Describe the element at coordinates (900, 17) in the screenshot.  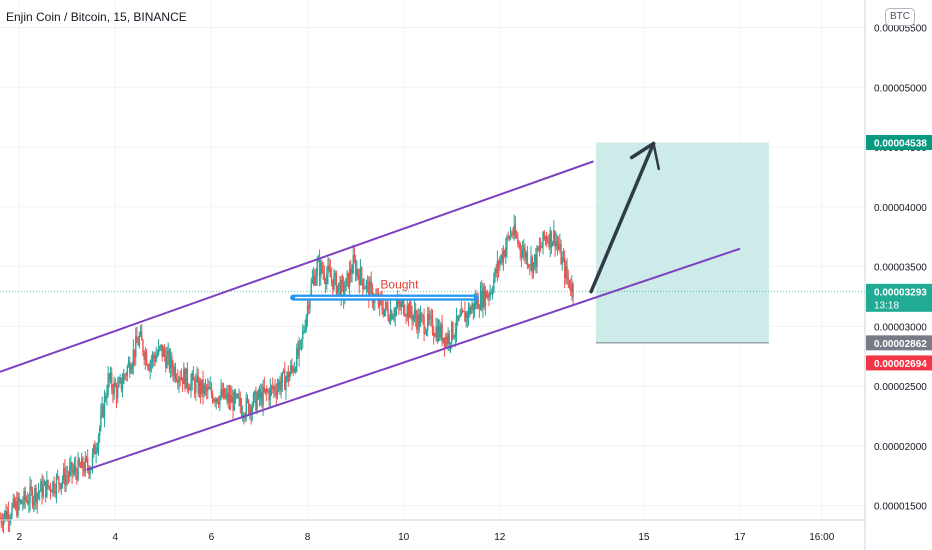
I see `currency-button: BTC` at that location.